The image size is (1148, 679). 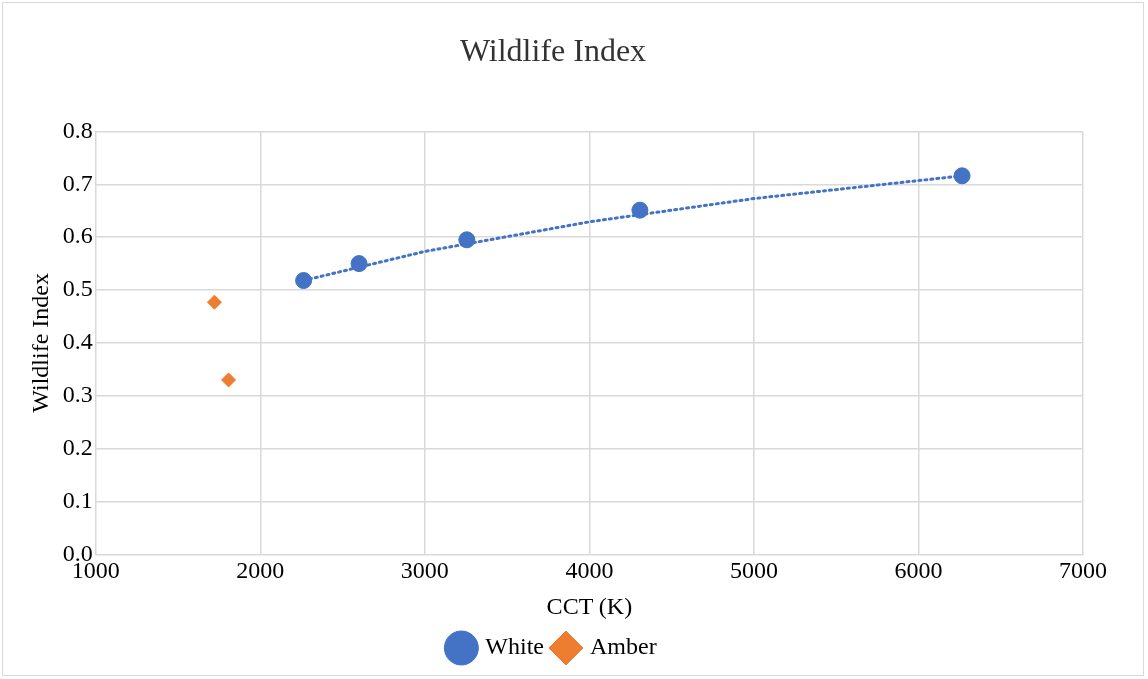 What do you see at coordinates (77, 235) in the screenshot?
I see `y-tick-label: 0.6` at bounding box center [77, 235].